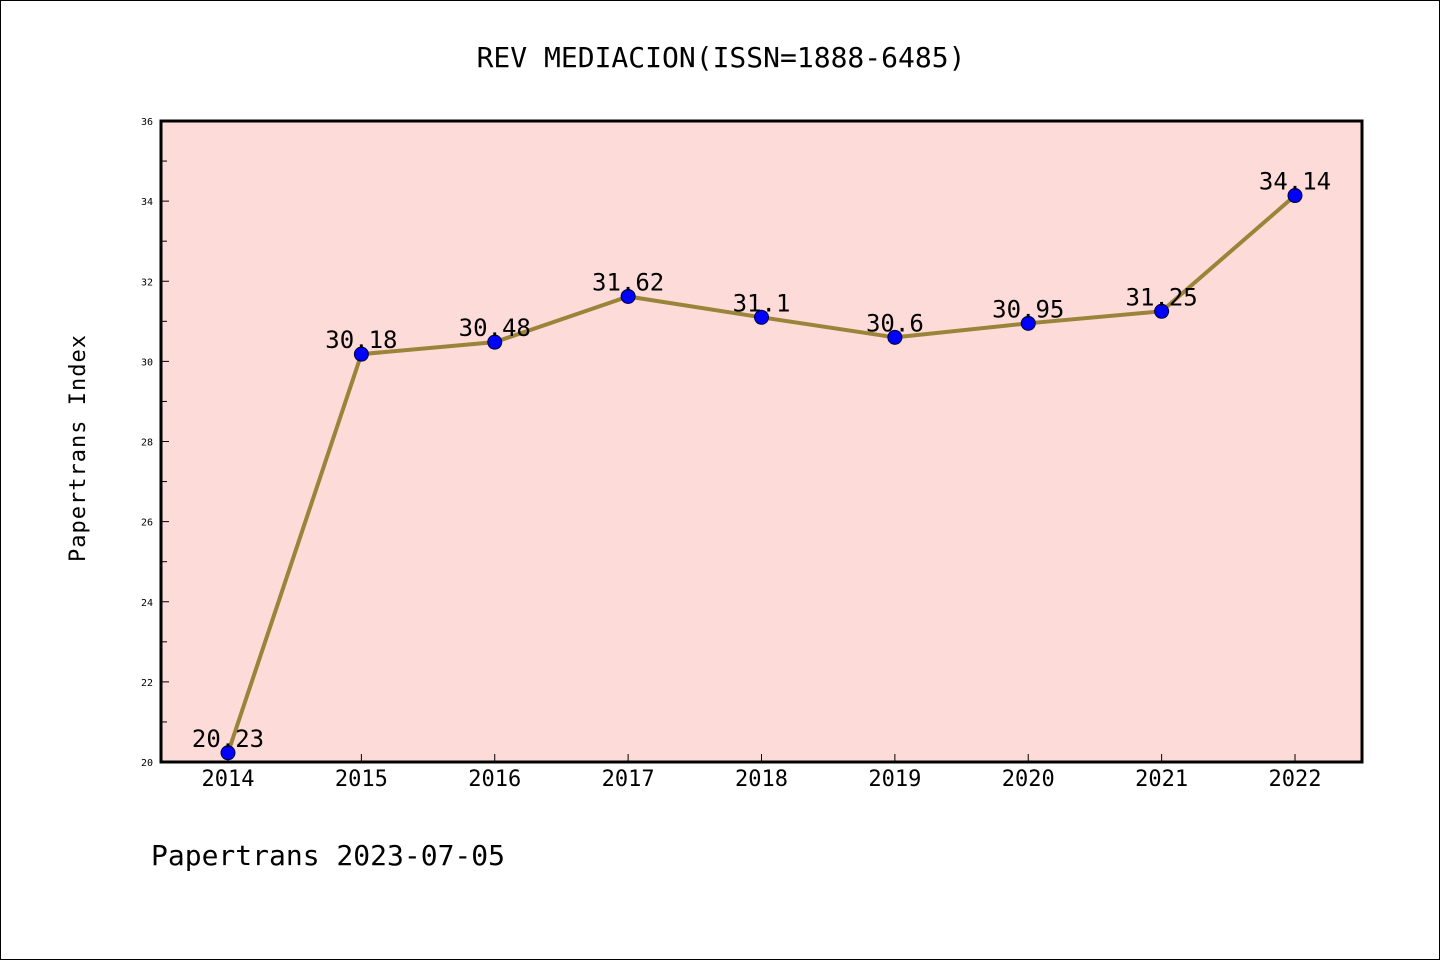 Image resolution: width=1440 pixels, height=961 pixels. I want to click on x-tick-label: 2017, so click(628, 779).